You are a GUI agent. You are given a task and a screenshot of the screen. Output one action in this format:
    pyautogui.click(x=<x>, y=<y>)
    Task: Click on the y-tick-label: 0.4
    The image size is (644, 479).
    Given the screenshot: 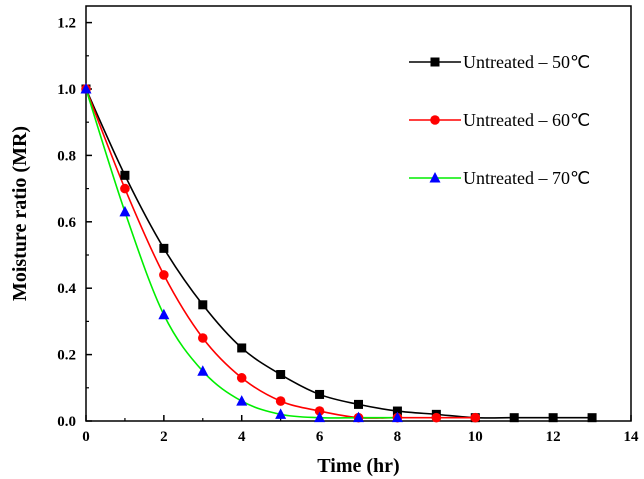 What is the action you would take?
    pyautogui.click(x=66, y=289)
    